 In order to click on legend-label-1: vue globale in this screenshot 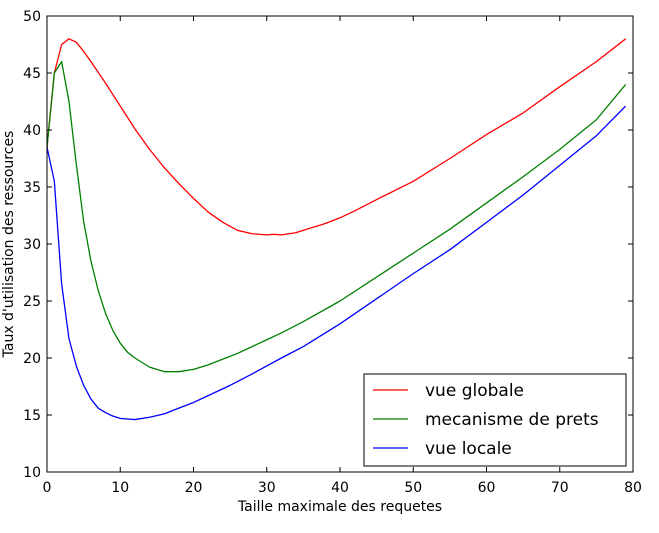, I will do `click(474, 391)`.